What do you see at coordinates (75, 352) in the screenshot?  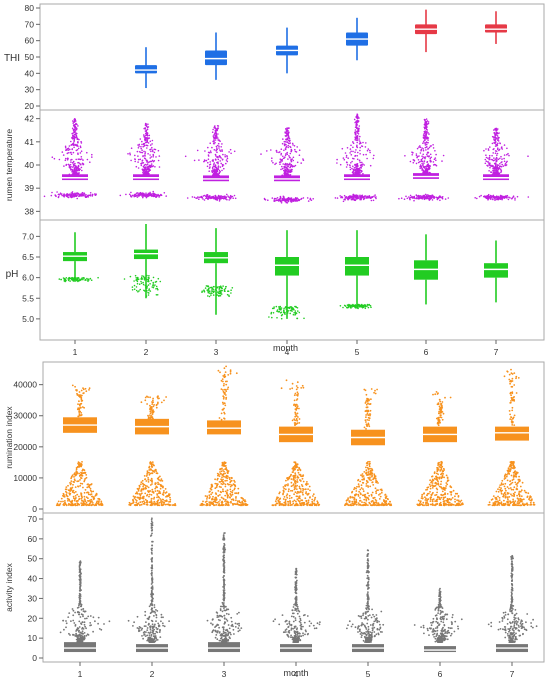 I see `top-x-tick-label: 1` at bounding box center [75, 352].